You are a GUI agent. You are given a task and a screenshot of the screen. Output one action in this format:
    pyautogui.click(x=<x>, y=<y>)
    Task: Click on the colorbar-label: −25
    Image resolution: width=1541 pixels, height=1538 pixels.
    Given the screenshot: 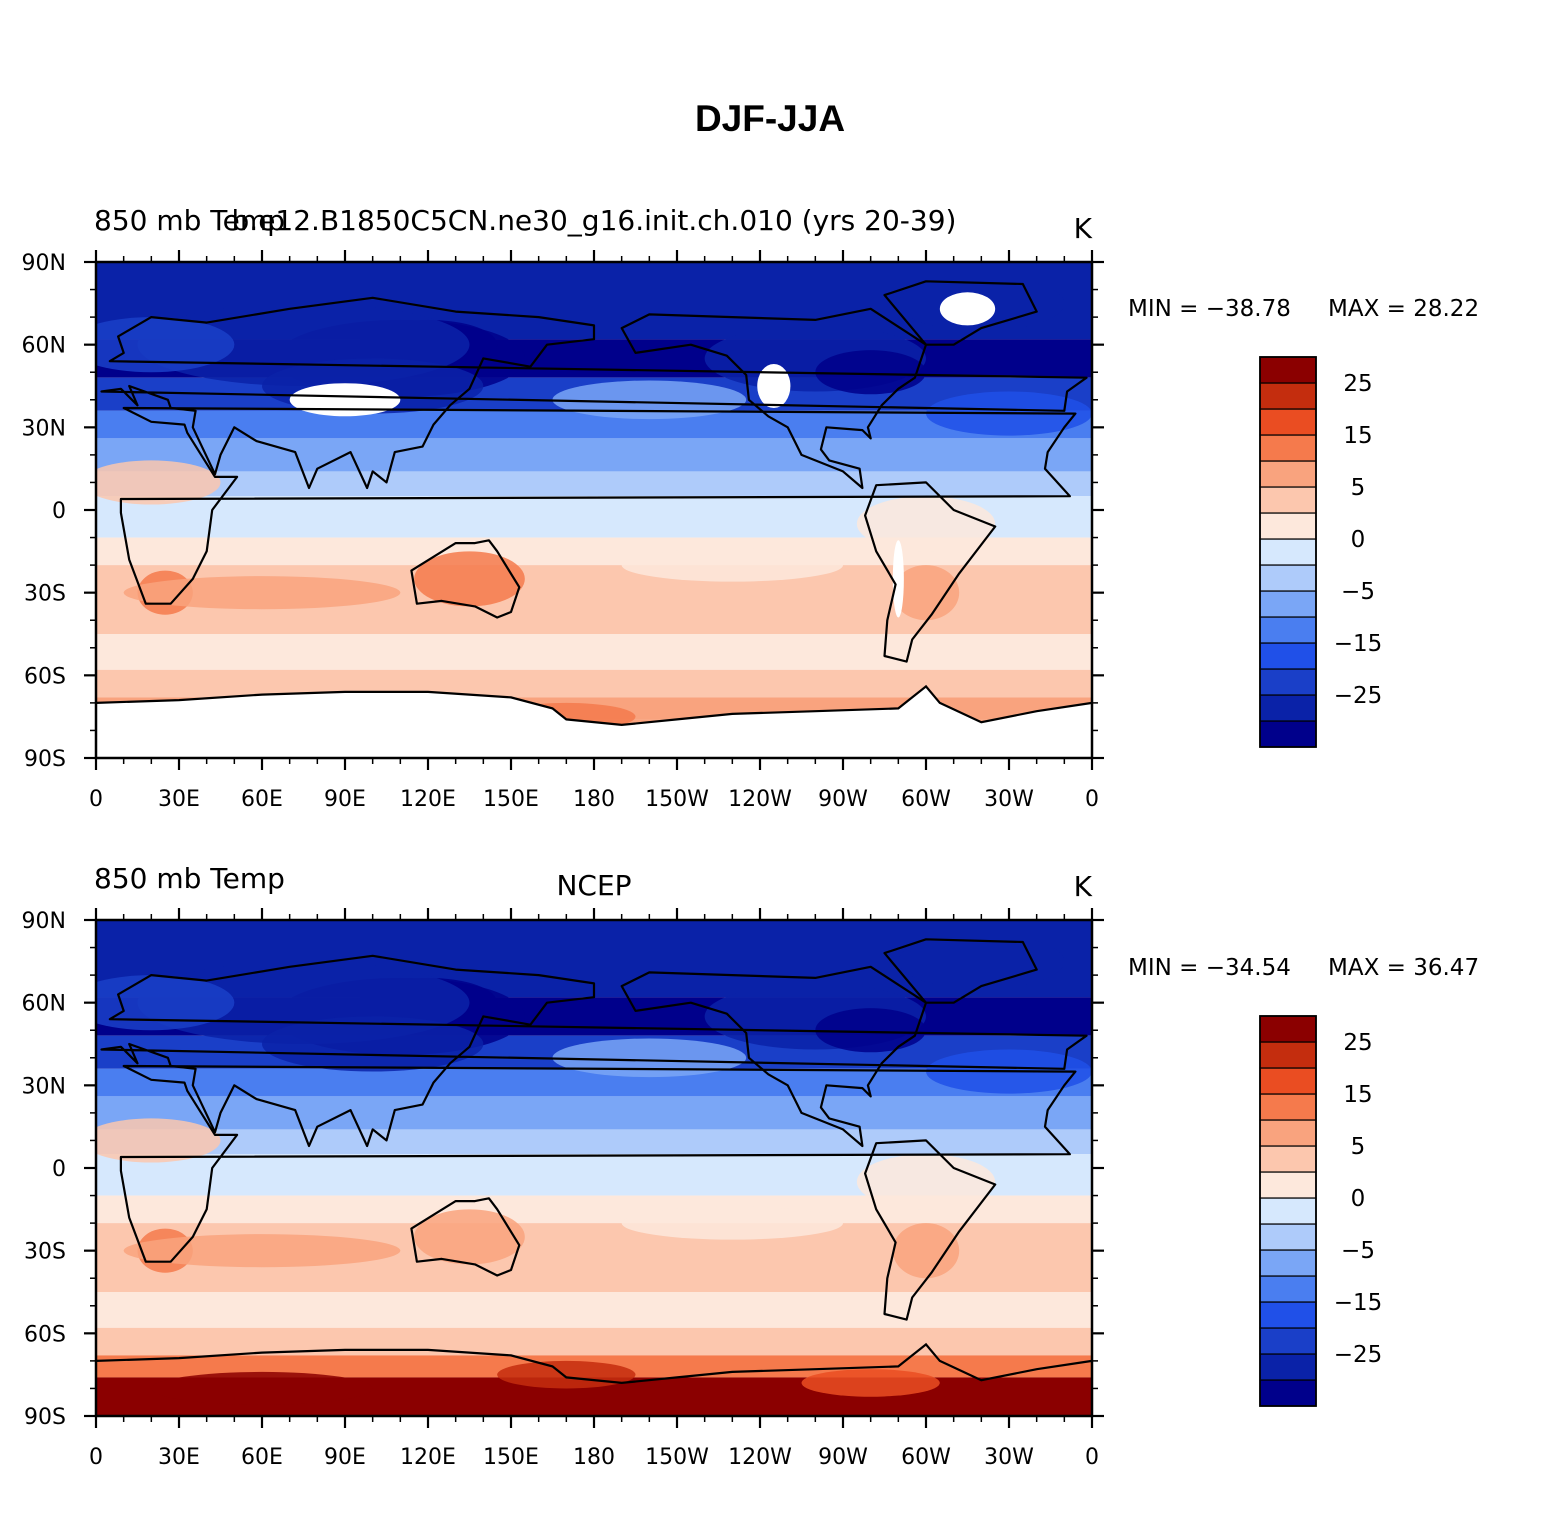 What is the action you would take?
    pyautogui.click(x=1358, y=1355)
    